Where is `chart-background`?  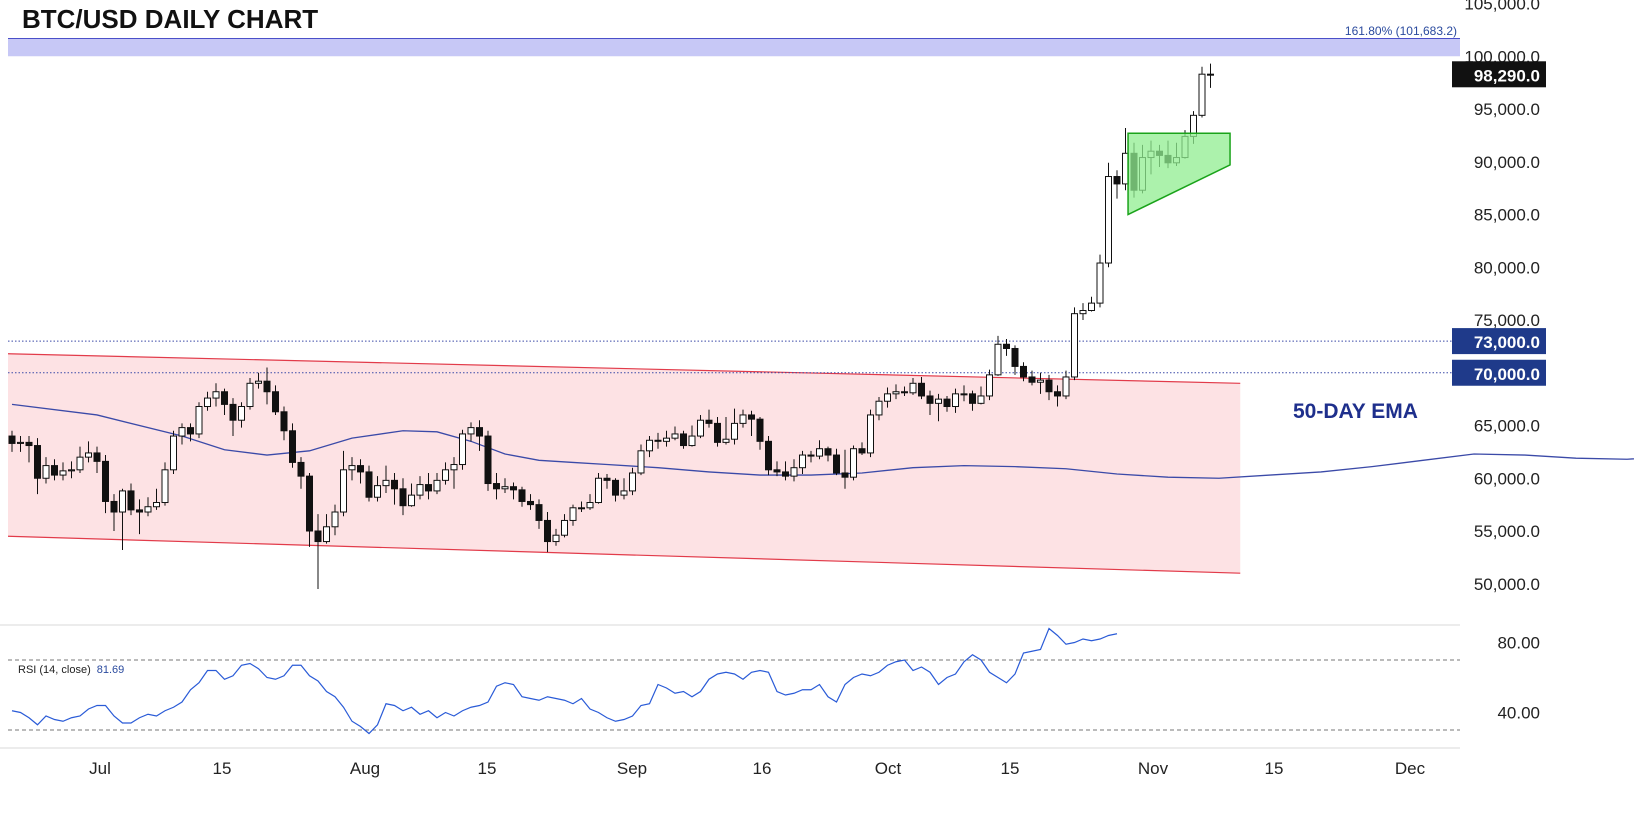
chart-background is located at coordinates (730, 686).